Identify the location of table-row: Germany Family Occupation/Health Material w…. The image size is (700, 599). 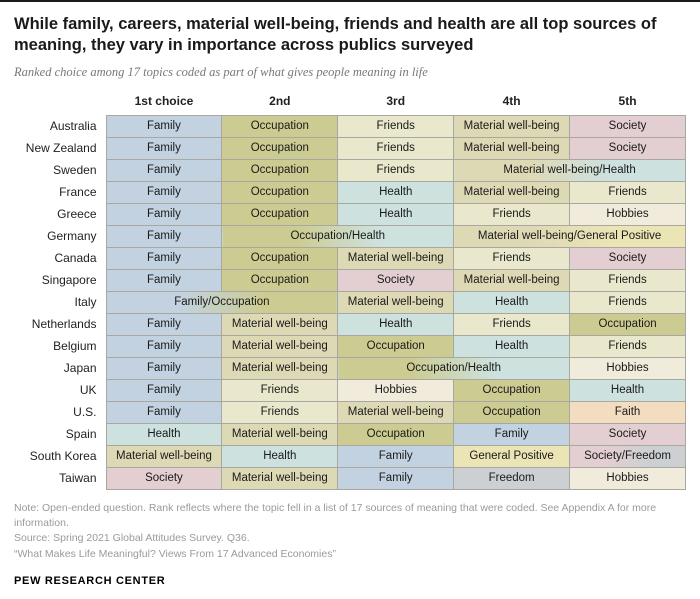
(350, 236).